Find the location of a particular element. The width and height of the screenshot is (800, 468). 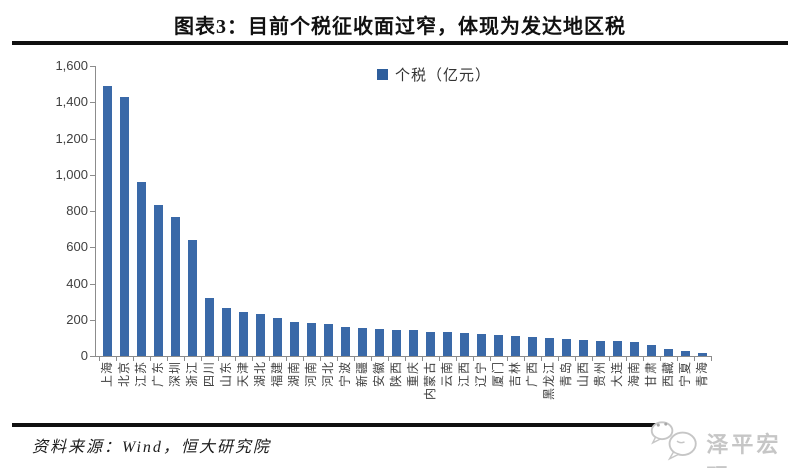

x-axis-label: 福建 is located at coordinates (277, 374).